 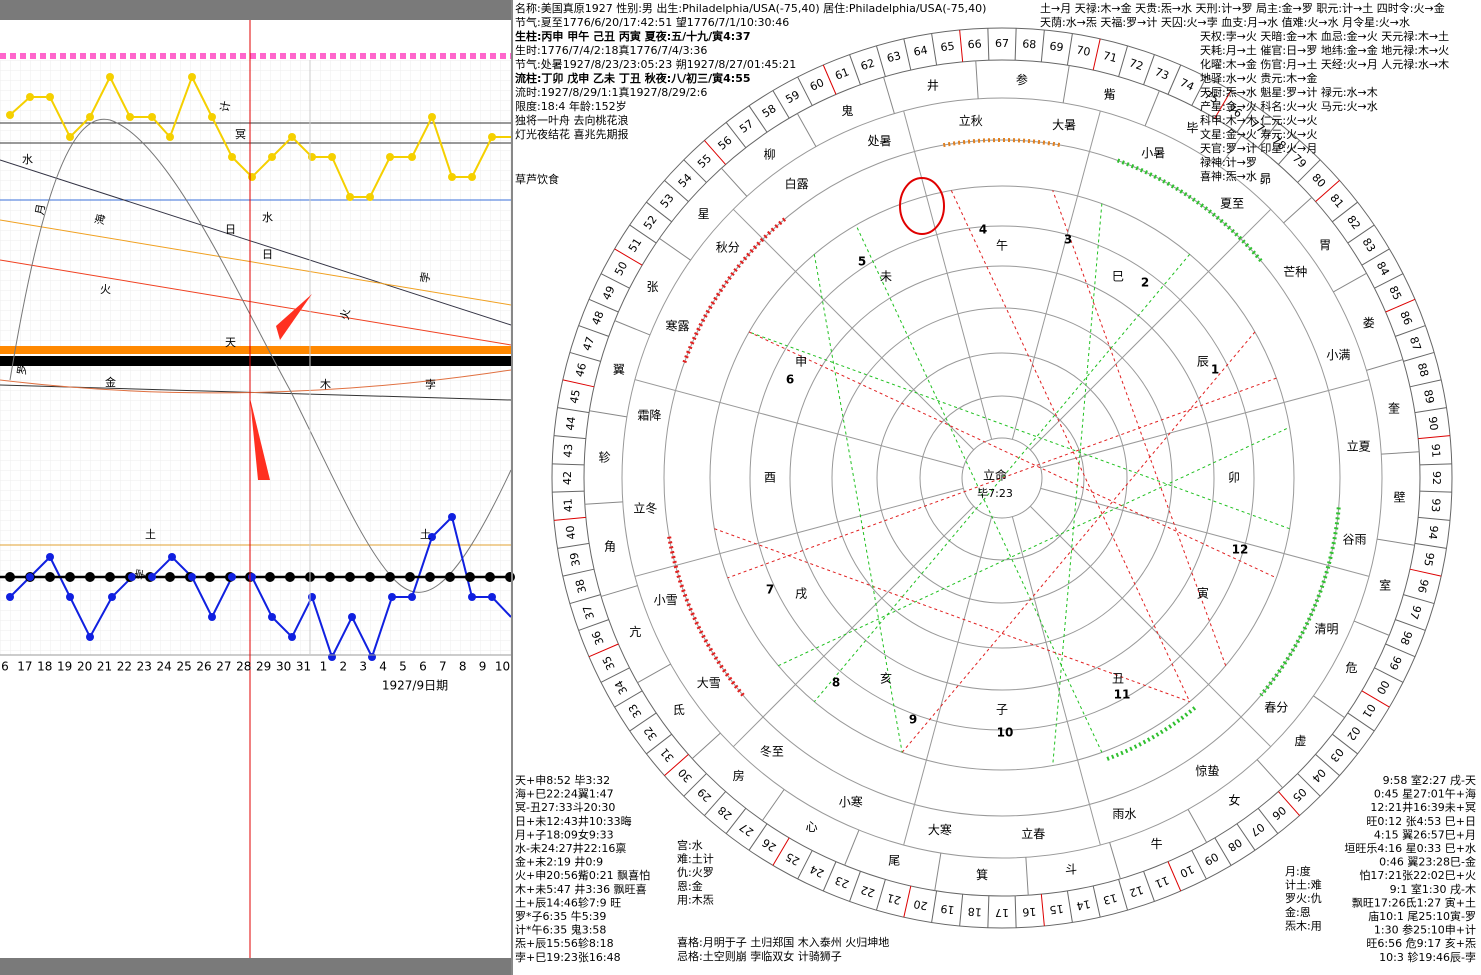 What do you see at coordinates (1083, 904) in the screenshot?
I see `ring-number: 14` at bounding box center [1083, 904].